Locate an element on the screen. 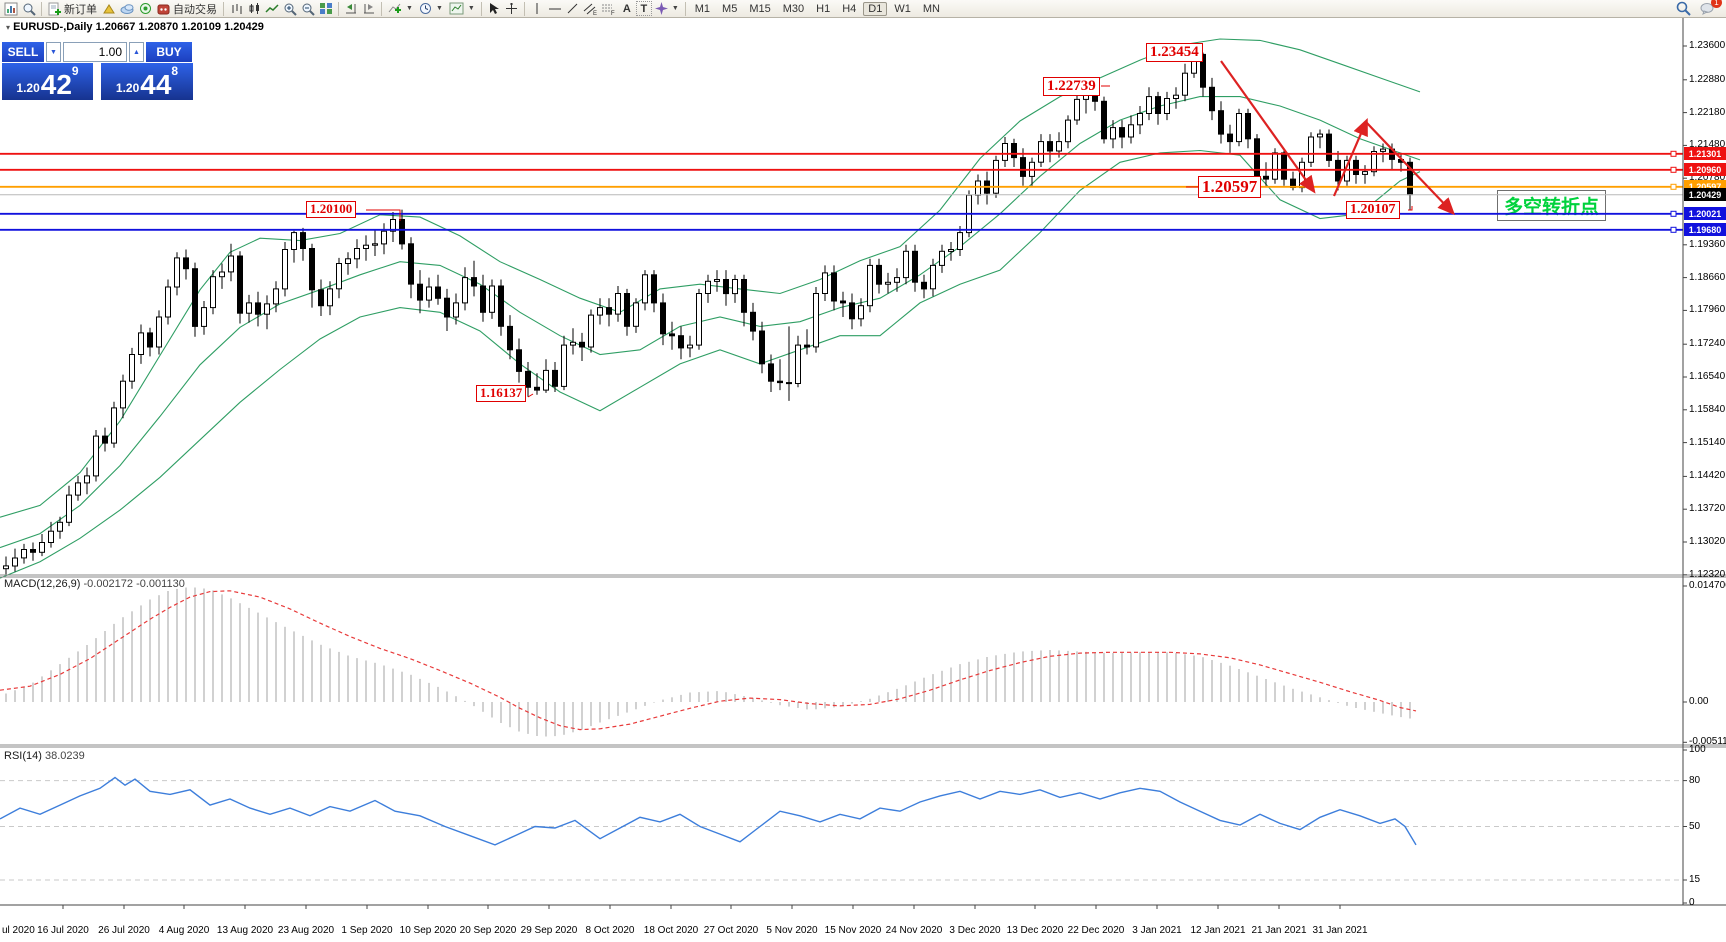  fibonacci-tool-icon: F is located at coordinates (609, 9).